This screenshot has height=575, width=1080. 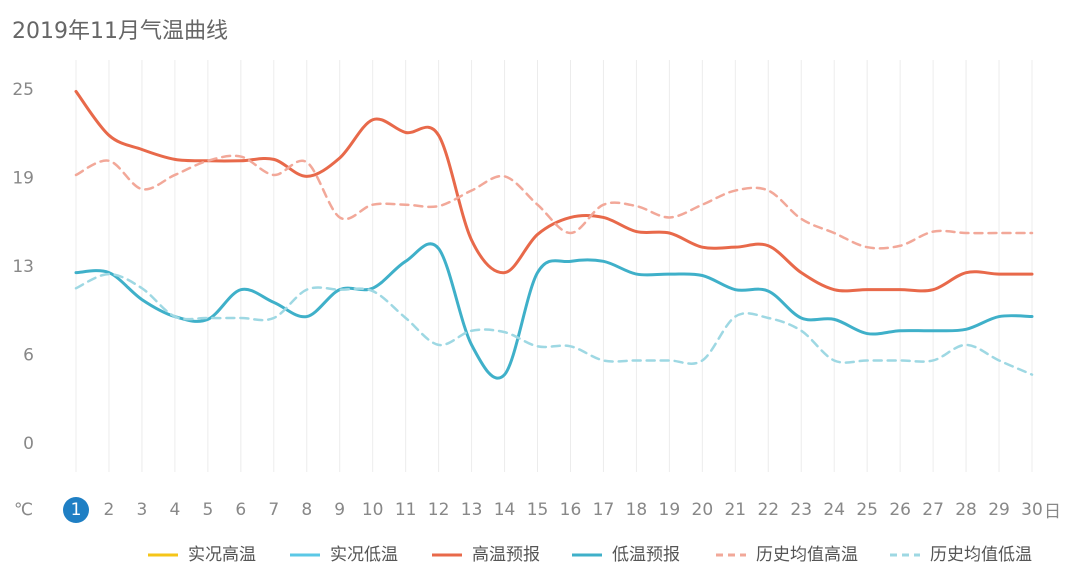 I want to click on x-tick-label: 19, so click(x=670, y=510).